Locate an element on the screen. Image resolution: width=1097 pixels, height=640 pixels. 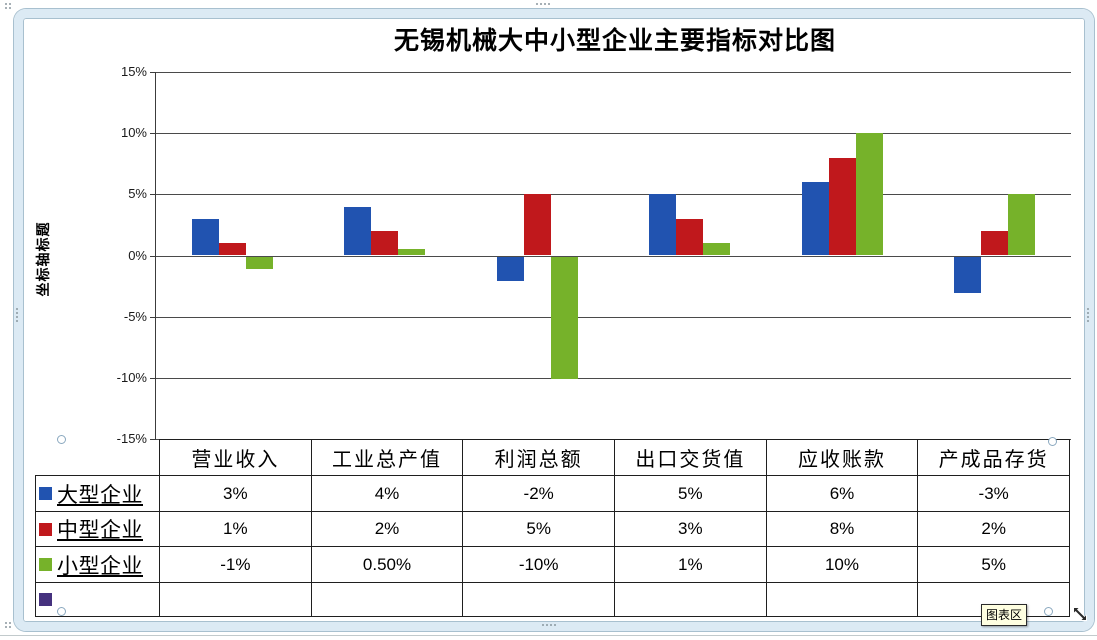
worksheet-edge-line is located at coordinates (548, 635).